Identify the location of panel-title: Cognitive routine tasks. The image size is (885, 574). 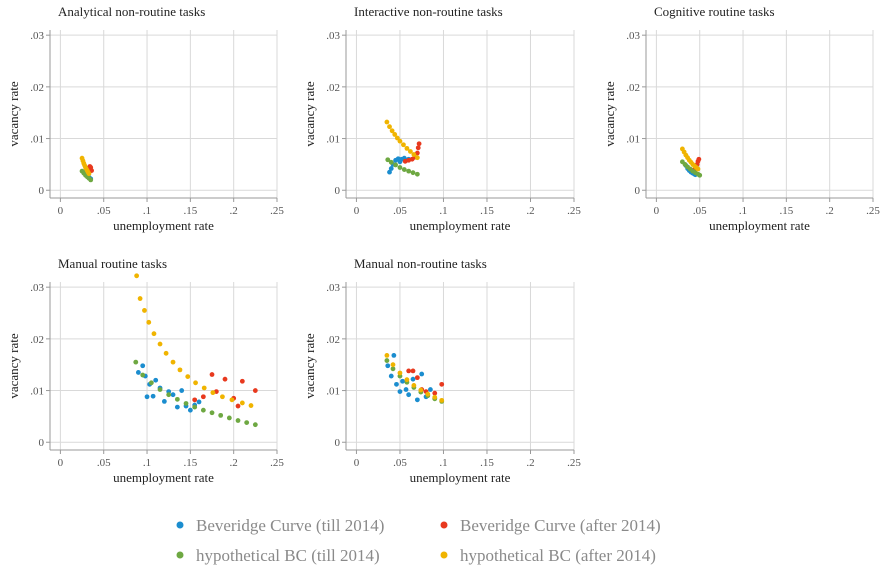
(714, 11).